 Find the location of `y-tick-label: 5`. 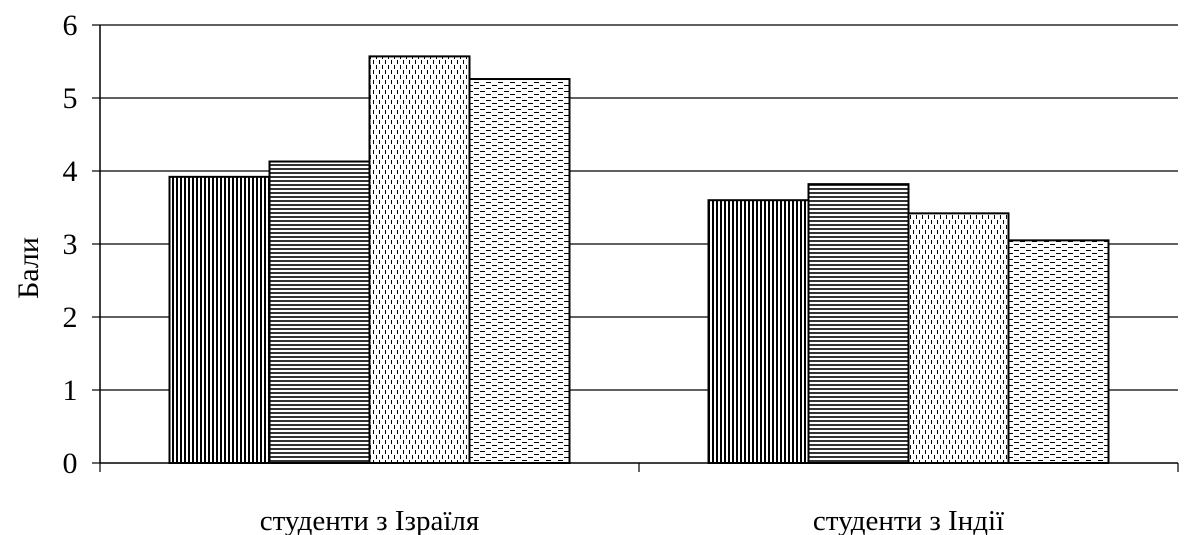

y-tick-label: 5 is located at coordinates (70, 98).